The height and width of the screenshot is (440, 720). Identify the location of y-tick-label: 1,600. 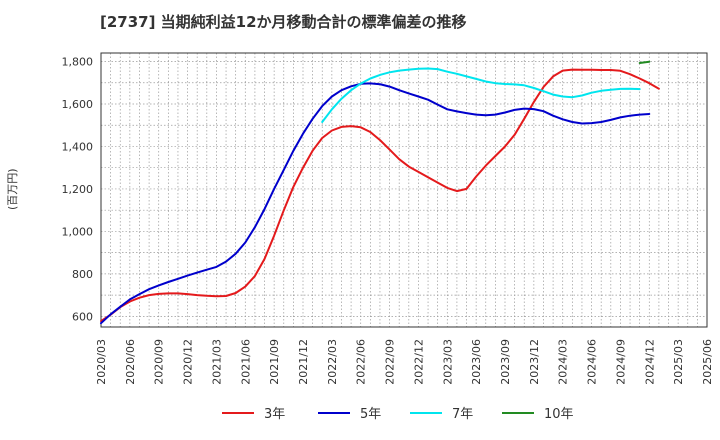
(78, 104).